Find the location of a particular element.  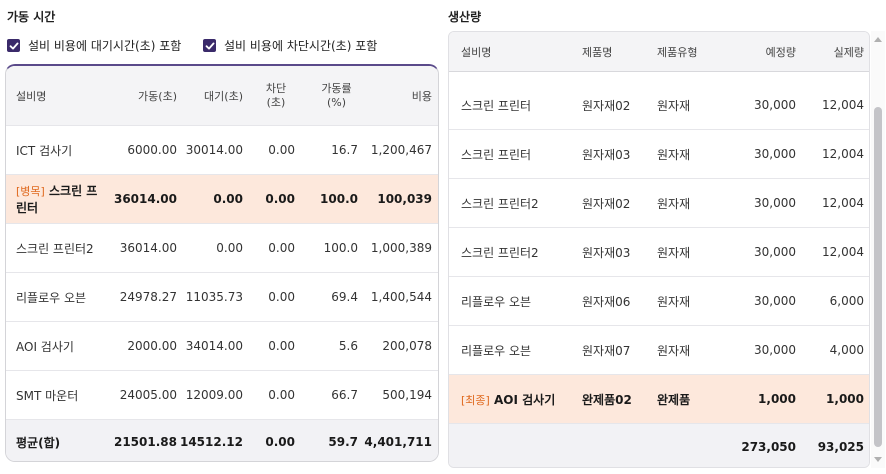

row-product-type: 완제품 is located at coordinates (674, 399).